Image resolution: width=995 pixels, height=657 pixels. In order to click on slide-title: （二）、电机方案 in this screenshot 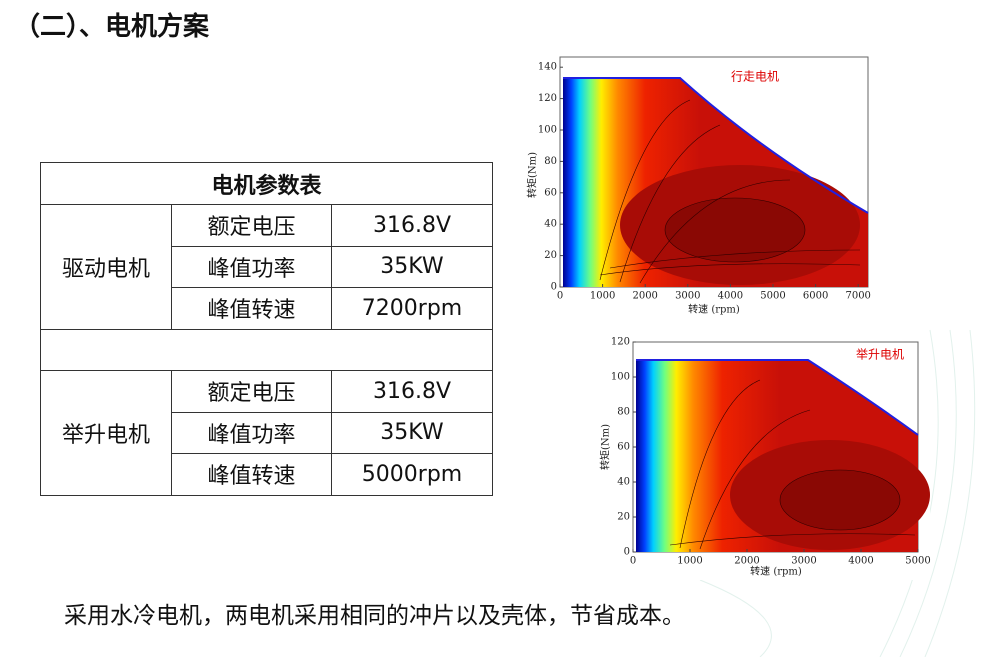, I will do `click(112, 27)`.